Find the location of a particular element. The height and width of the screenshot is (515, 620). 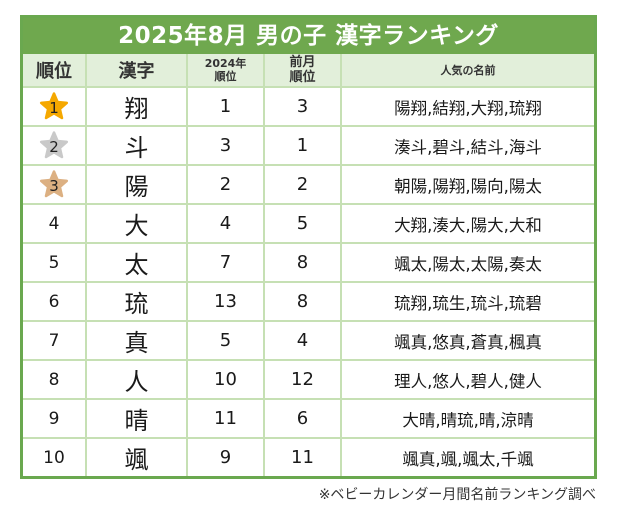

table-row: 3 陽 2 2 朝陽,陽翔,陽向,陽太 is located at coordinates (308, 184).